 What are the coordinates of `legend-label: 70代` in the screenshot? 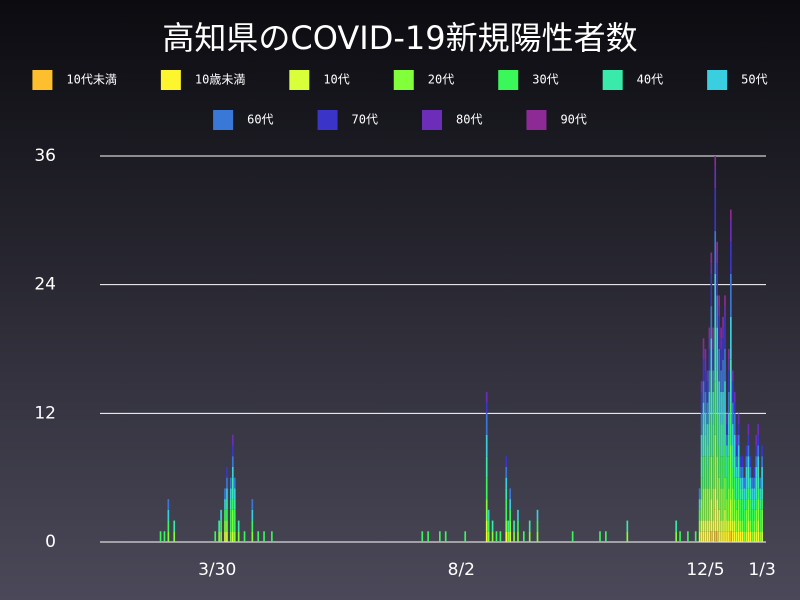 It's located at (365, 120).